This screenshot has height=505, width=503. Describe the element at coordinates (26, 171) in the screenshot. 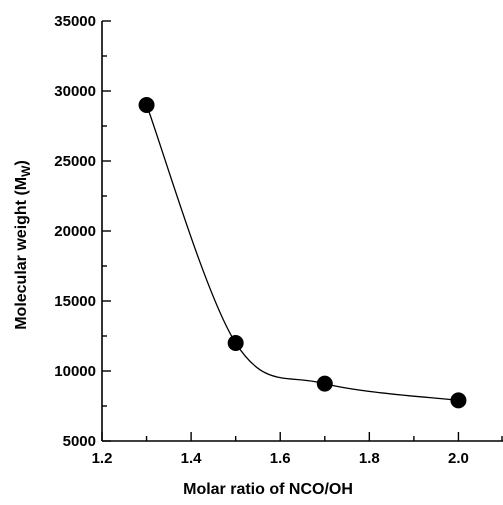

I see `y-axis-label-subscript: W` at that location.